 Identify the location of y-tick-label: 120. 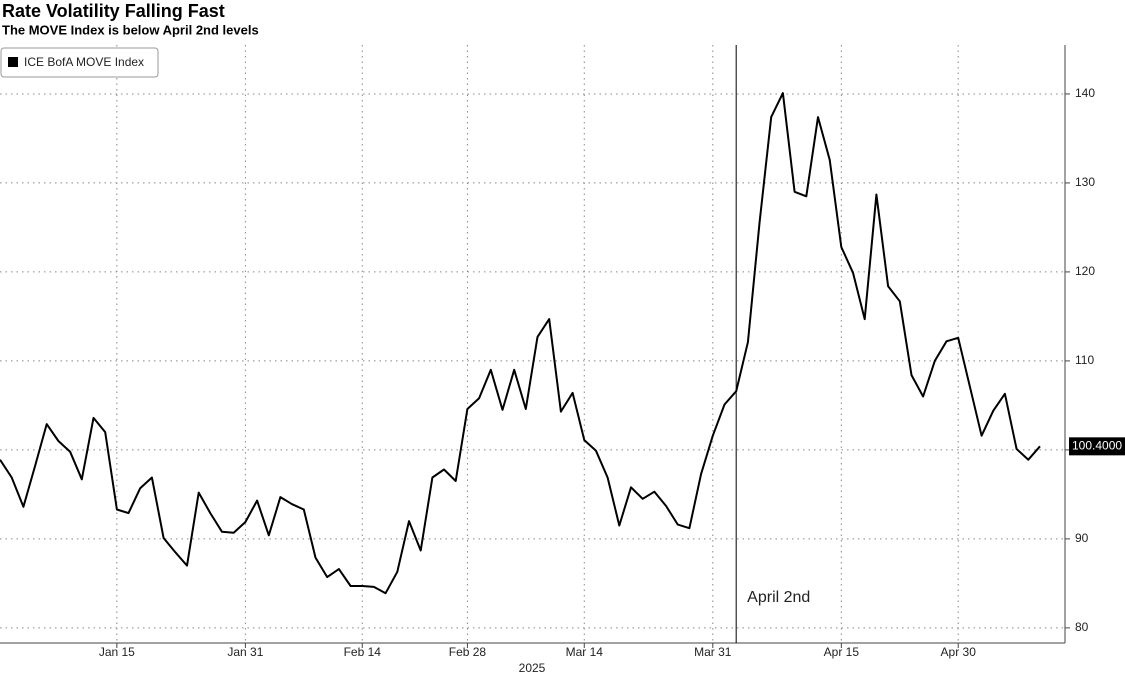
(1085, 271).